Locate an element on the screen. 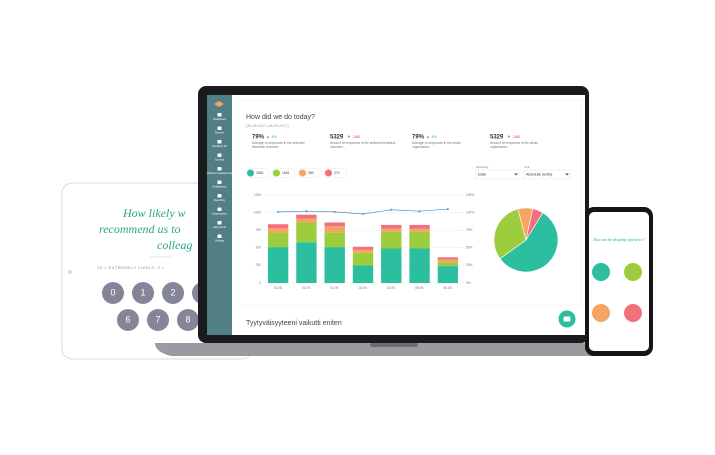 The width and height of the screenshot is (715, 455). tablet-button is located at coordinates (70, 272).